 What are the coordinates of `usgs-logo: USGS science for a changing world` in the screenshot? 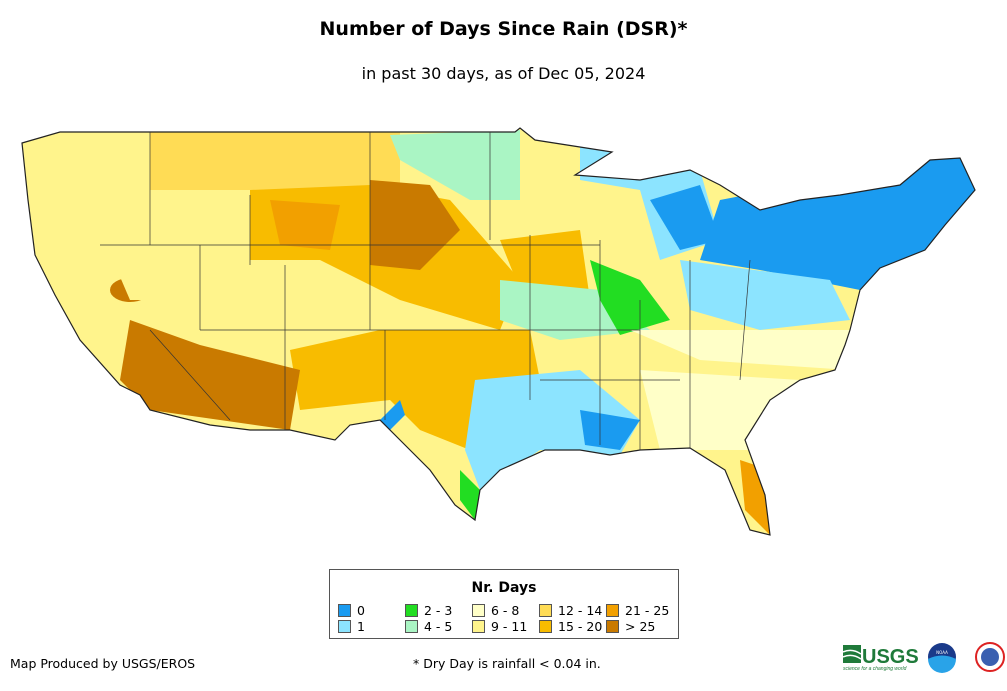 It's located at (881, 658).